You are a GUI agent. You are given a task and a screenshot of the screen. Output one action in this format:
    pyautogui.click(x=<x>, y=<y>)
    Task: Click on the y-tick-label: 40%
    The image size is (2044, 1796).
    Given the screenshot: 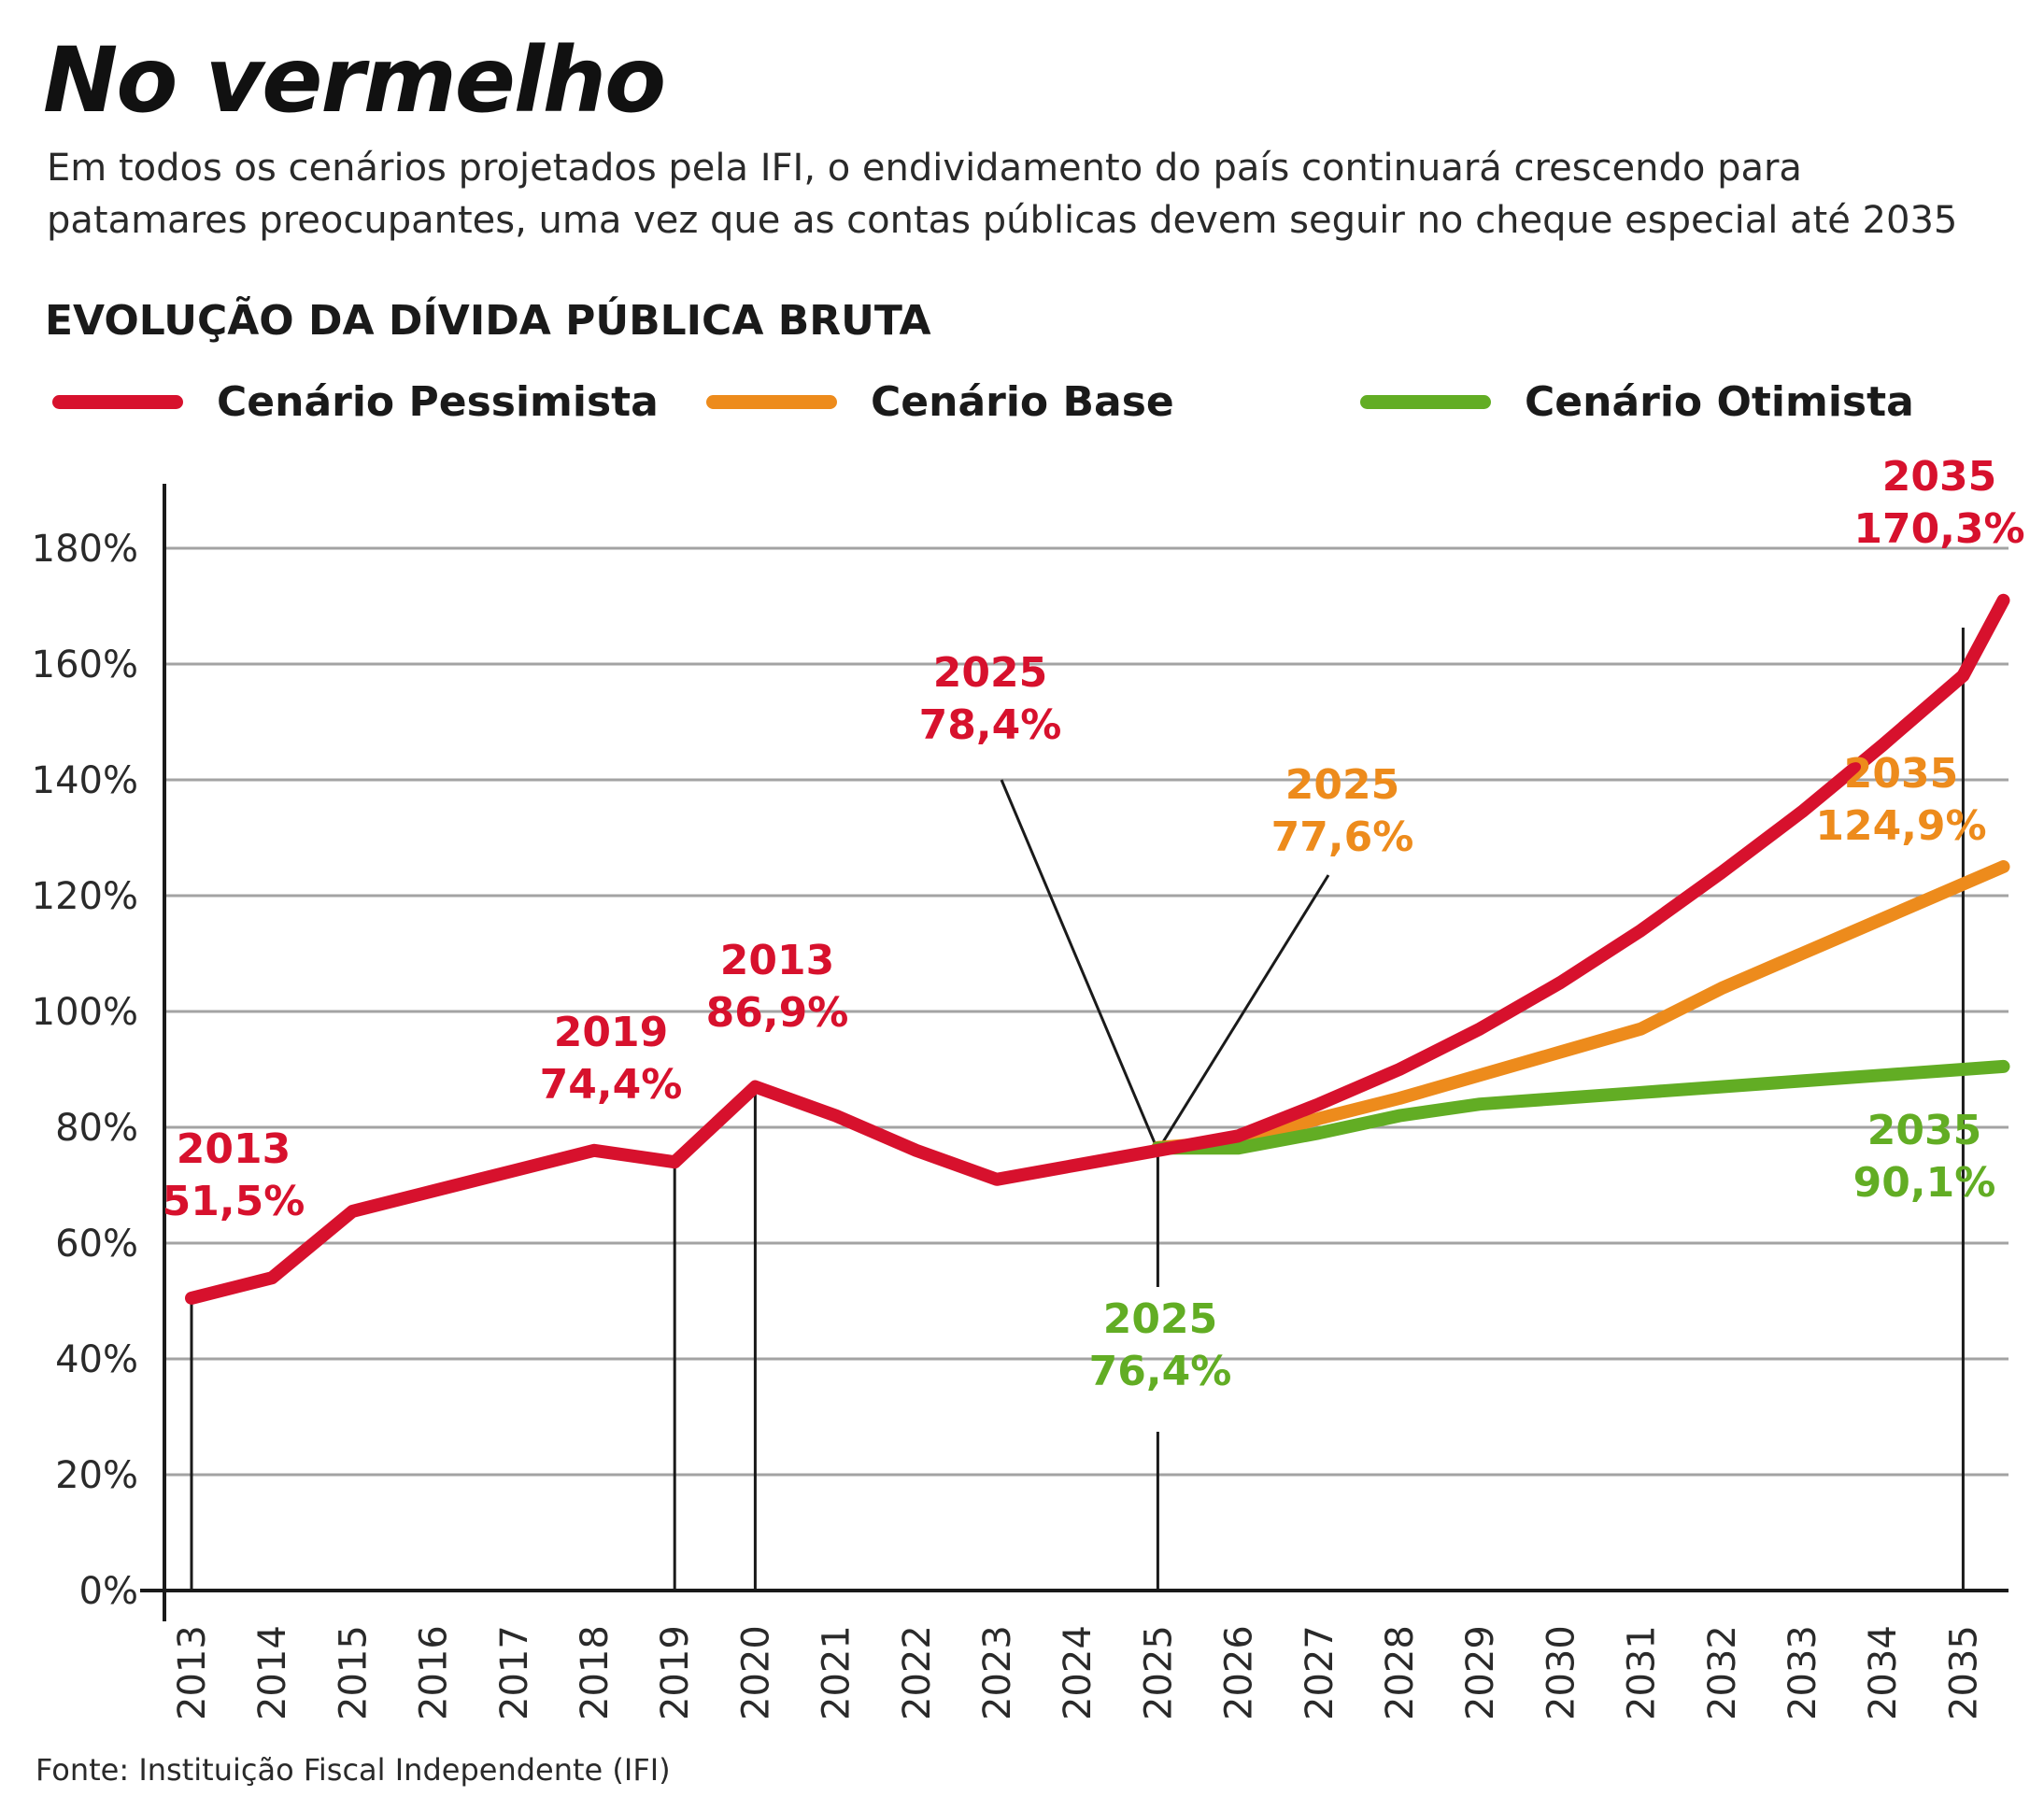 What is the action you would take?
    pyautogui.click(x=97, y=1359)
    